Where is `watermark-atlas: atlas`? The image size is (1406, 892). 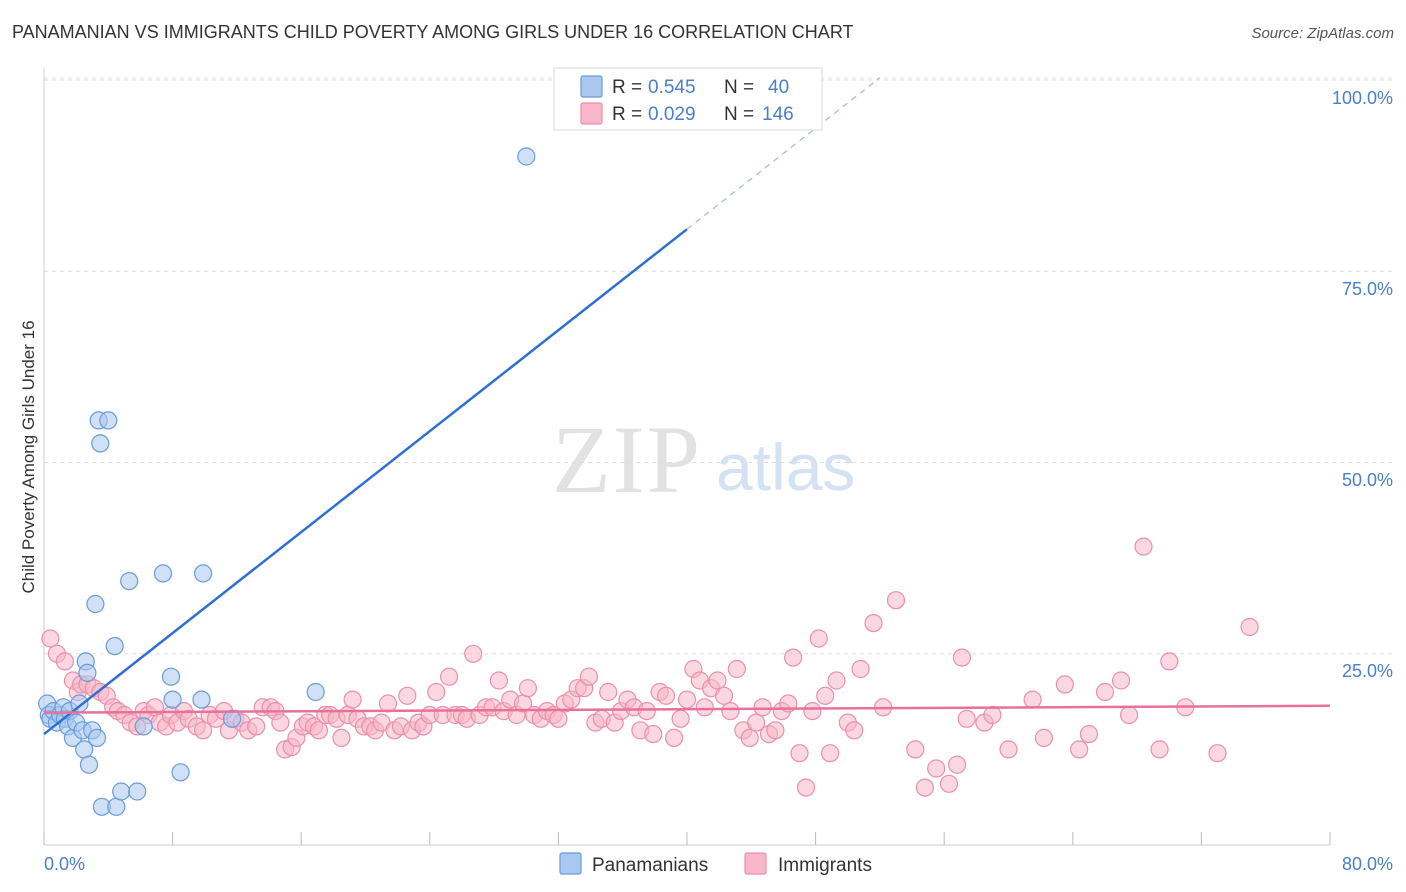 watermark-atlas: atlas is located at coordinates (785, 467).